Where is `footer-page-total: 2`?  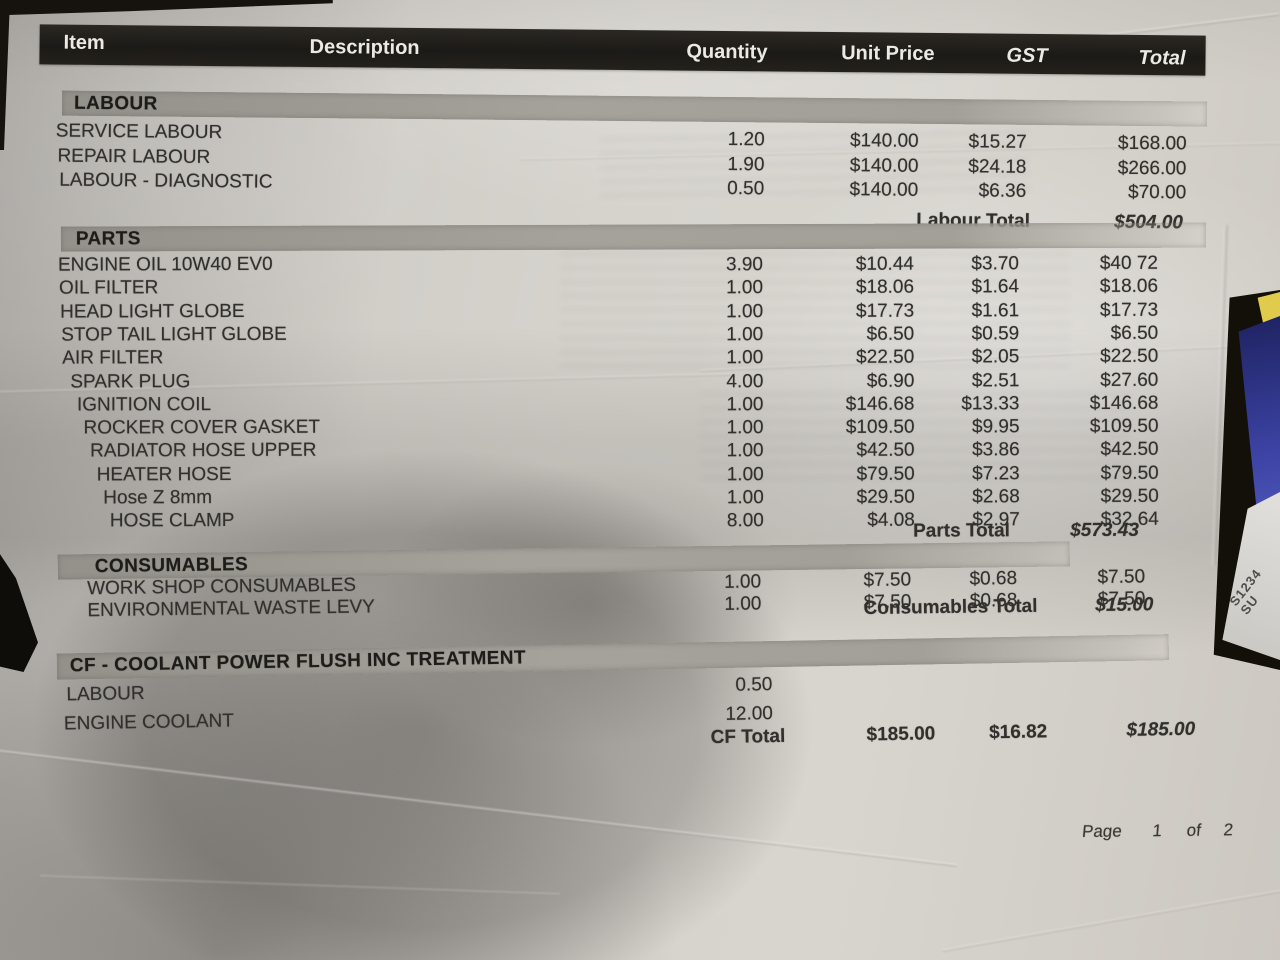
footer-page-total: 2 is located at coordinates (1228, 830).